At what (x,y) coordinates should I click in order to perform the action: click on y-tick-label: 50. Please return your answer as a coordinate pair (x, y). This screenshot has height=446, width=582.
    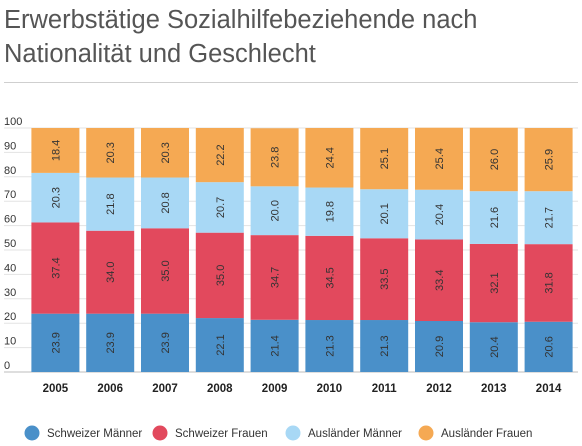
    Looking at the image, I should click on (10, 244).